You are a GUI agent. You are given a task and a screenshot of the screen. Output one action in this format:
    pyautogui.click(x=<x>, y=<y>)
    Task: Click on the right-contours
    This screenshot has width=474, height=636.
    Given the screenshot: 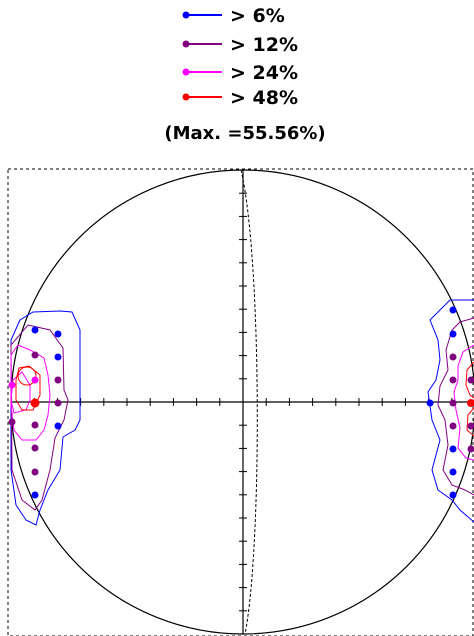 What is the action you would take?
    pyautogui.click(x=450, y=411)
    